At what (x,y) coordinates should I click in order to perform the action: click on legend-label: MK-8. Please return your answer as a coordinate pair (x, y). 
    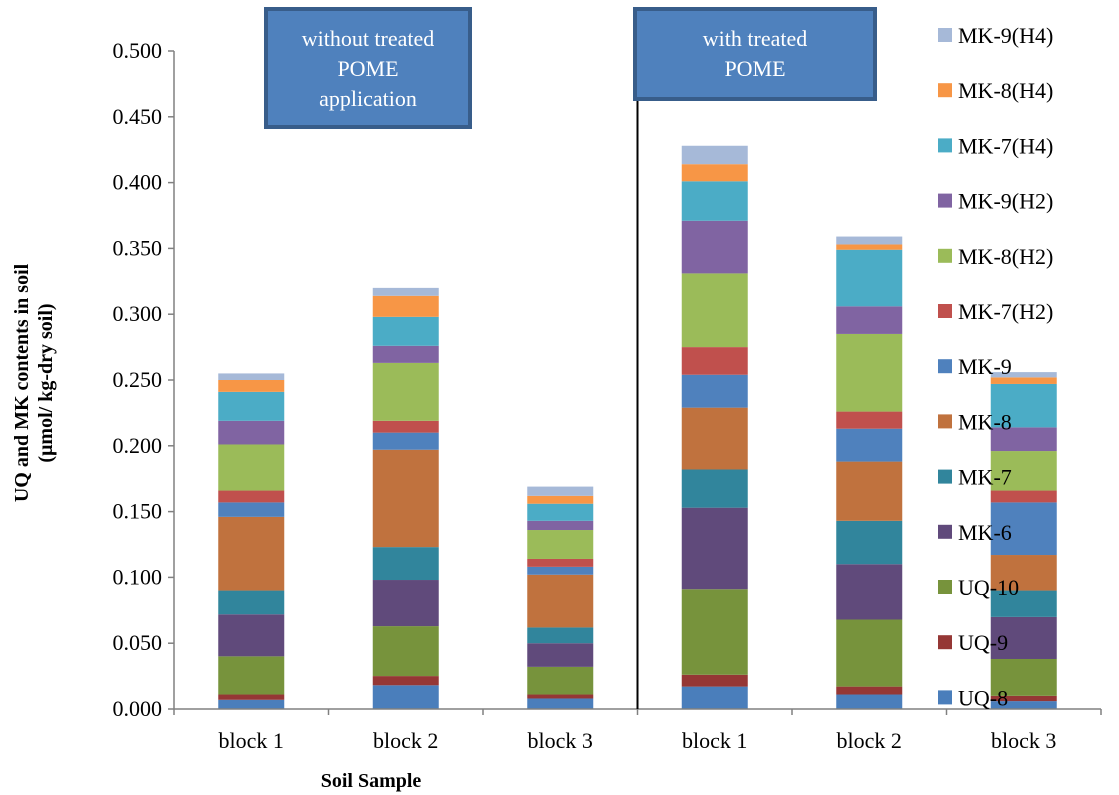
    Looking at the image, I should click on (985, 421).